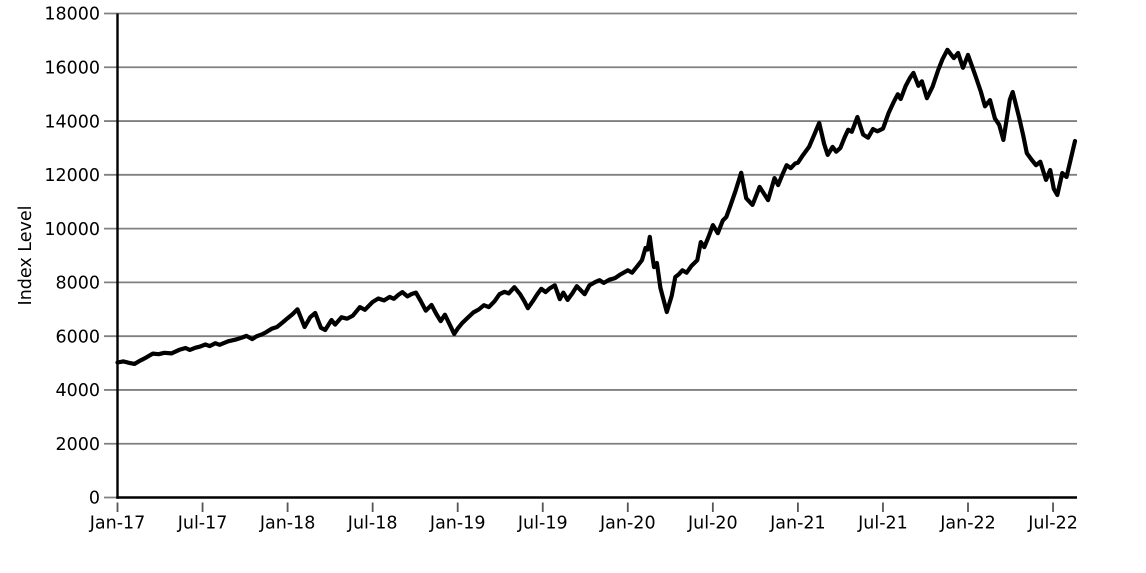  I want to click on x-tick-label: Jul-20, so click(712, 524).